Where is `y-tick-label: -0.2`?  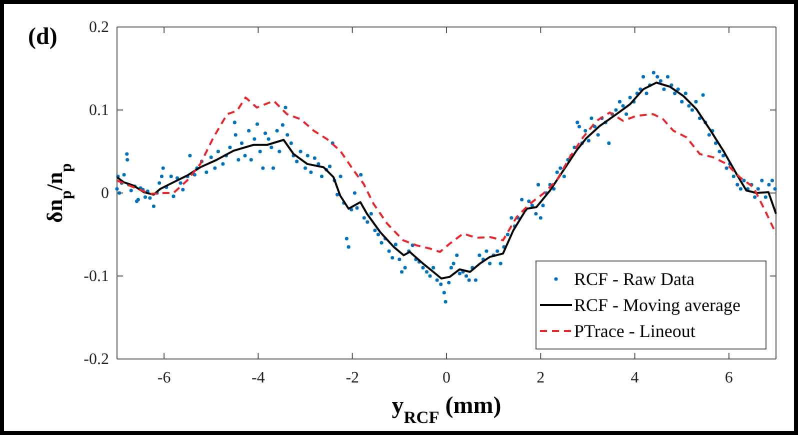 y-tick-label: -0.2 is located at coordinates (96, 359).